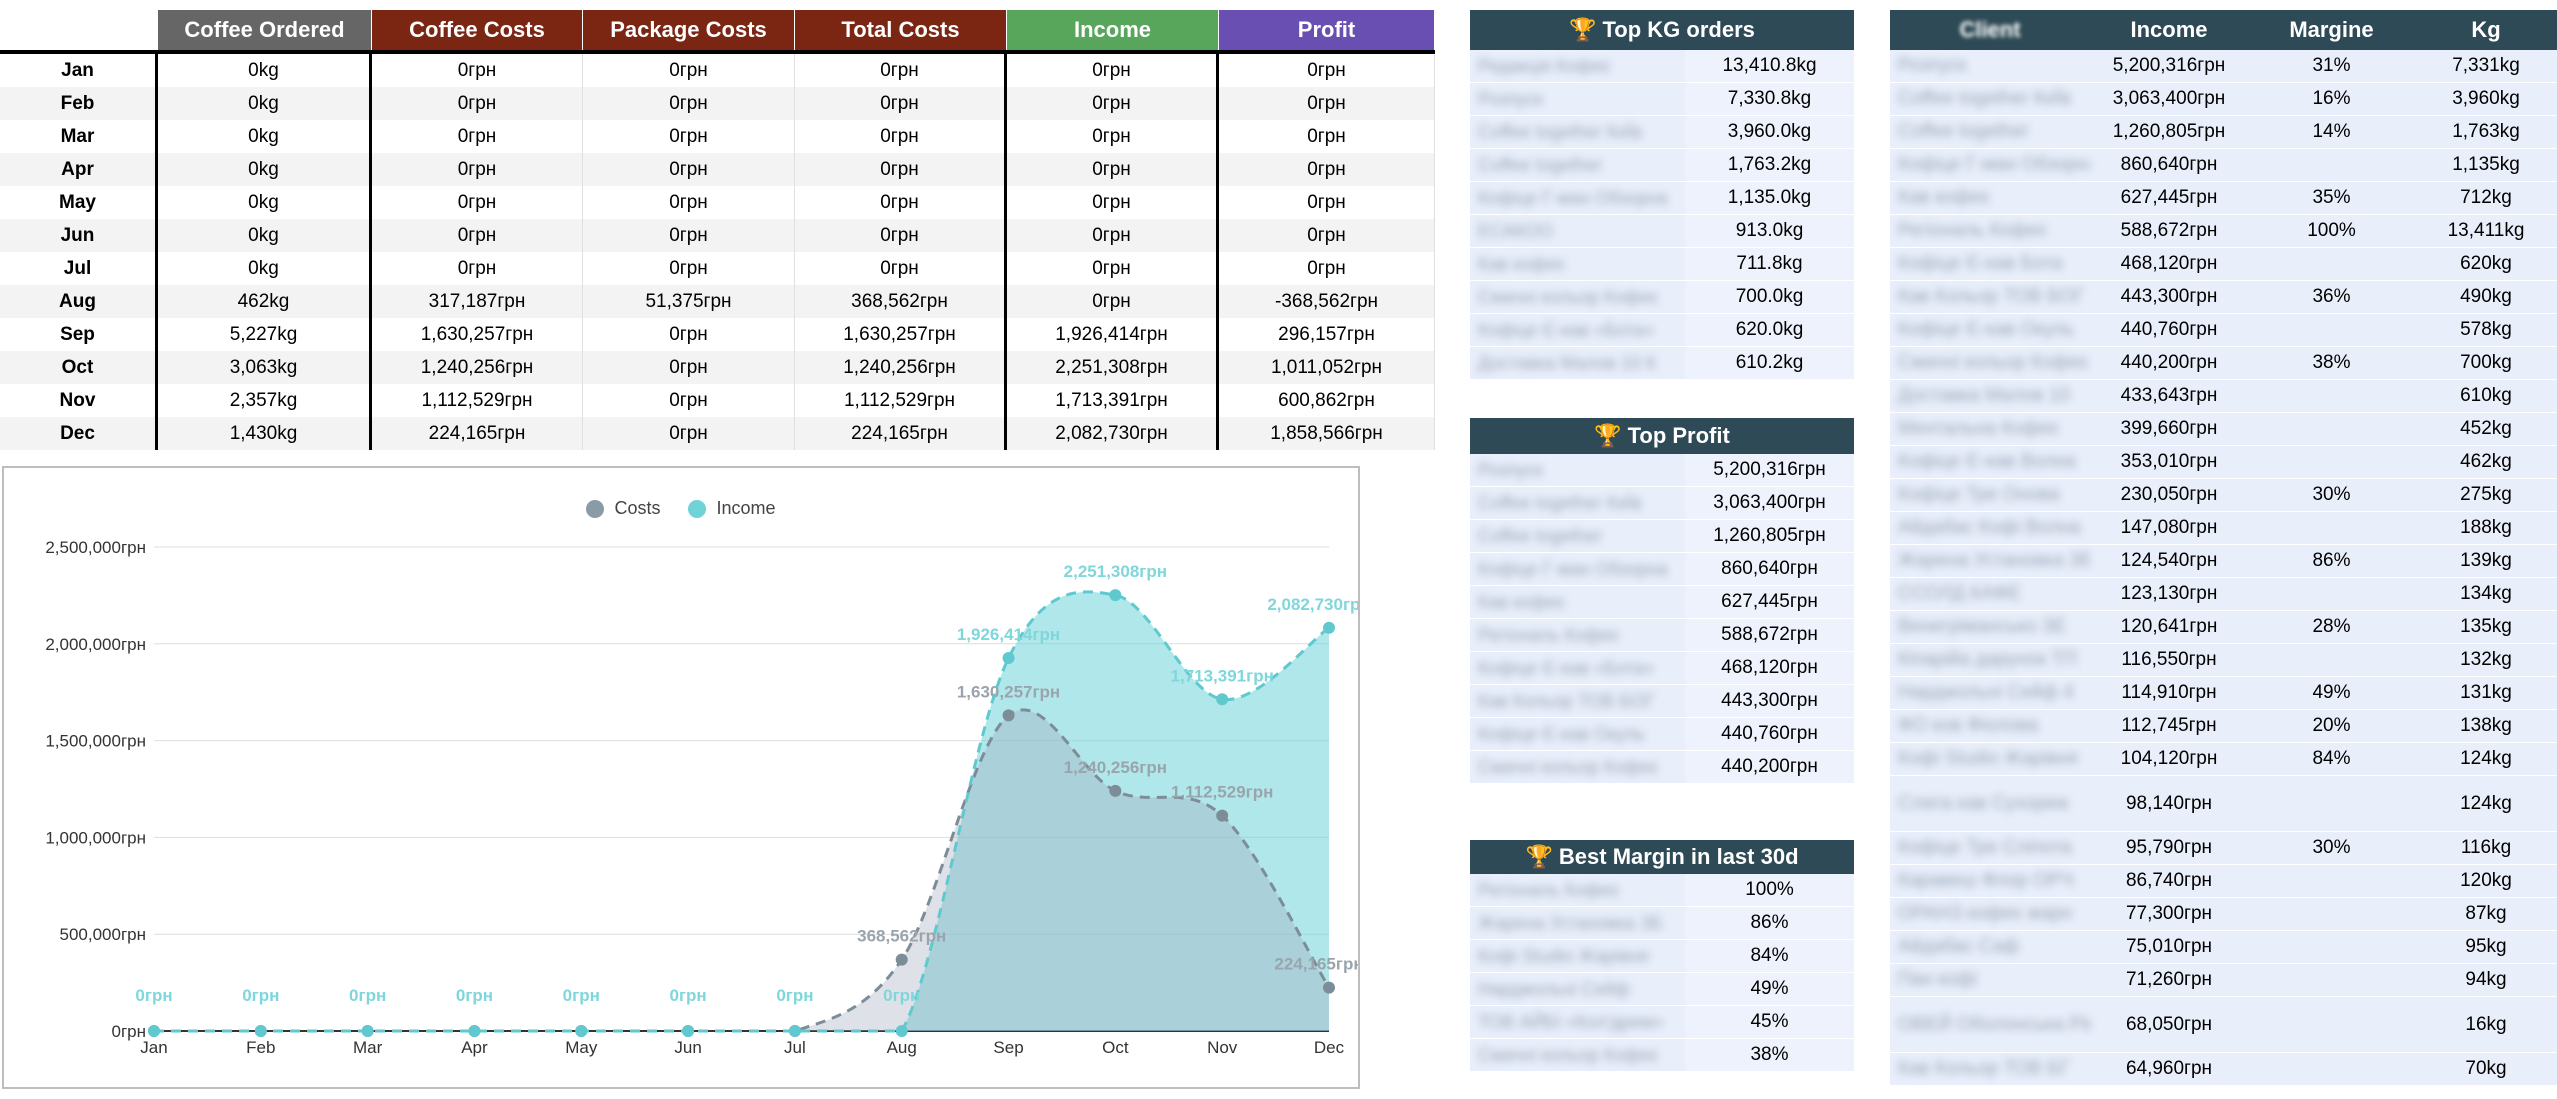 This screenshot has width=2557, height=1099. Describe the element at coordinates (1769, 635) in the screenshot. I see `list-value: 588,672грн` at that location.